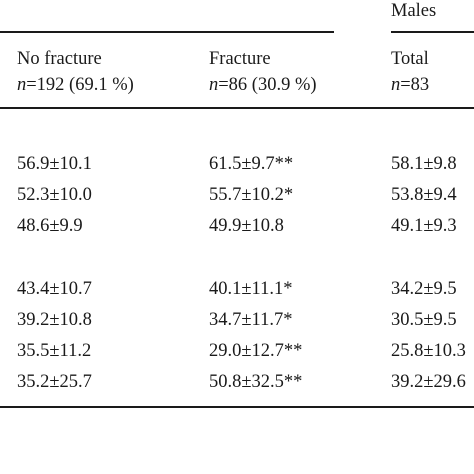 This screenshot has height=474, width=474. Describe the element at coordinates (237, 407) in the screenshot. I see `table-bottom-rule` at that location.